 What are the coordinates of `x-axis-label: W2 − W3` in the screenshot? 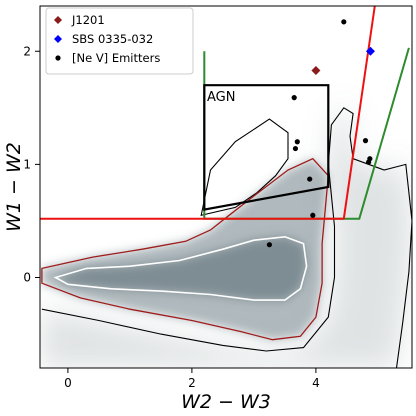 It's located at (226, 402).